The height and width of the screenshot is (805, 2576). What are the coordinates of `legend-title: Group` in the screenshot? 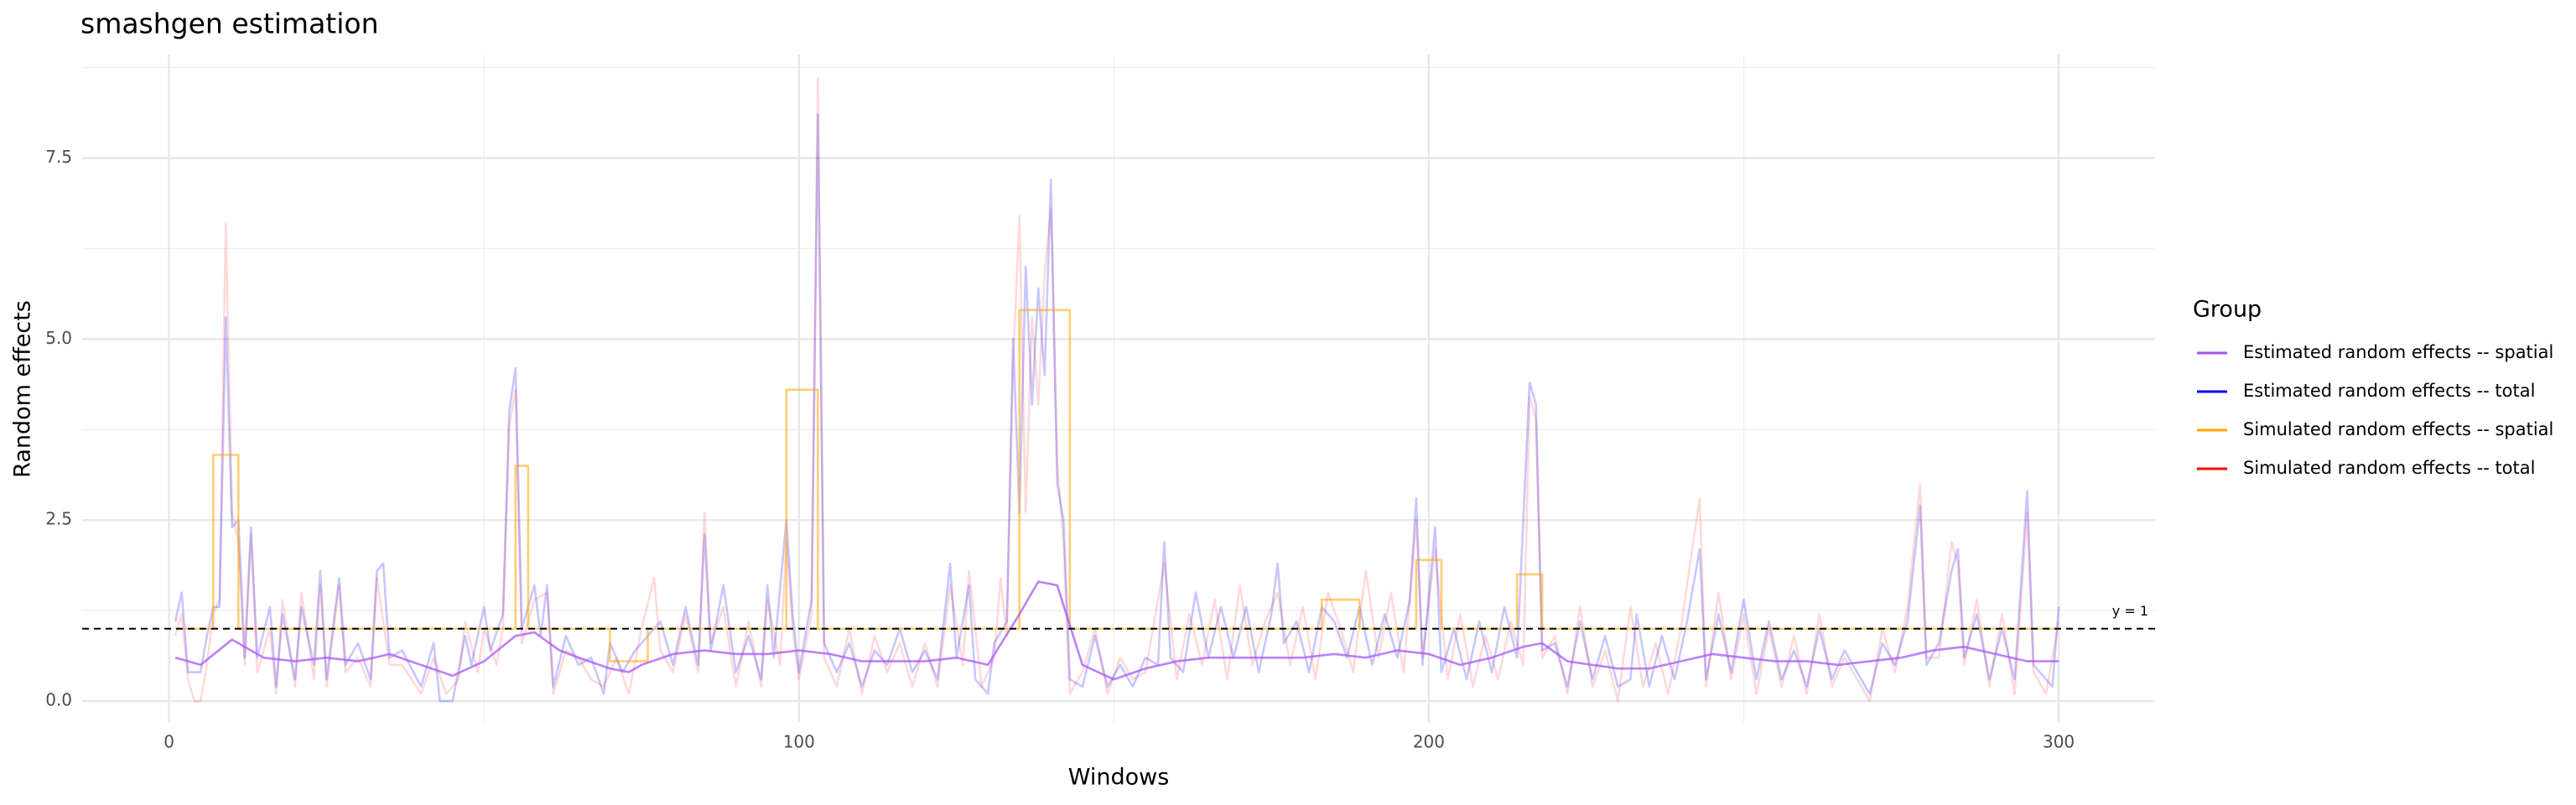 It's located at (2227, 310).